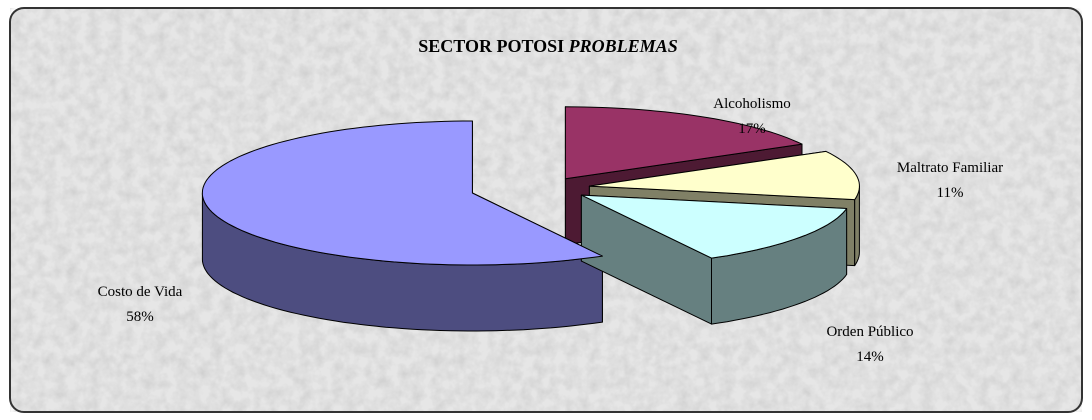  I want to click on slice-label: Orden Público, so click(869, 332).